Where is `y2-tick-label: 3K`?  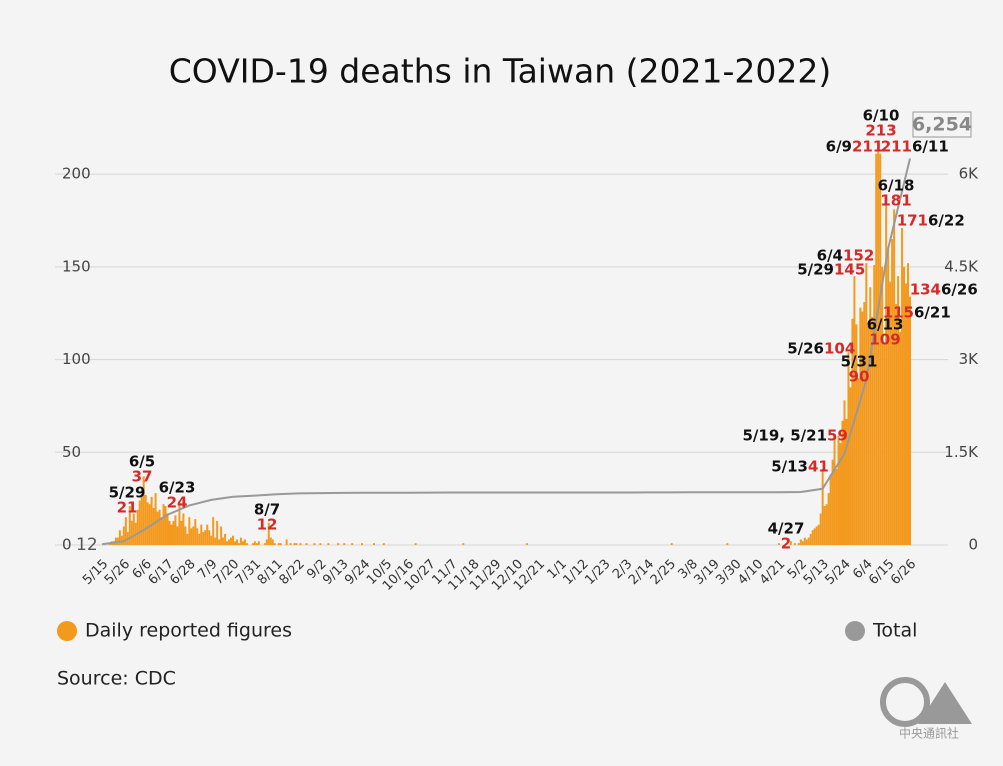
y2-tick-label: 3K is located at coordinates (969, 359).